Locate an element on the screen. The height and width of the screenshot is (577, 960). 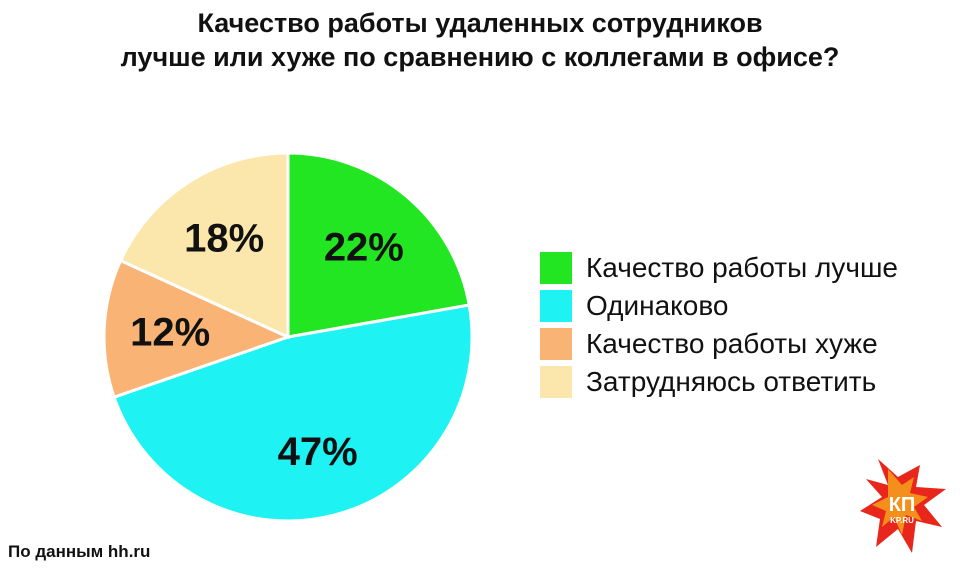
legend-label-3: Качество работы хуже is located at coordinates (732, 343).